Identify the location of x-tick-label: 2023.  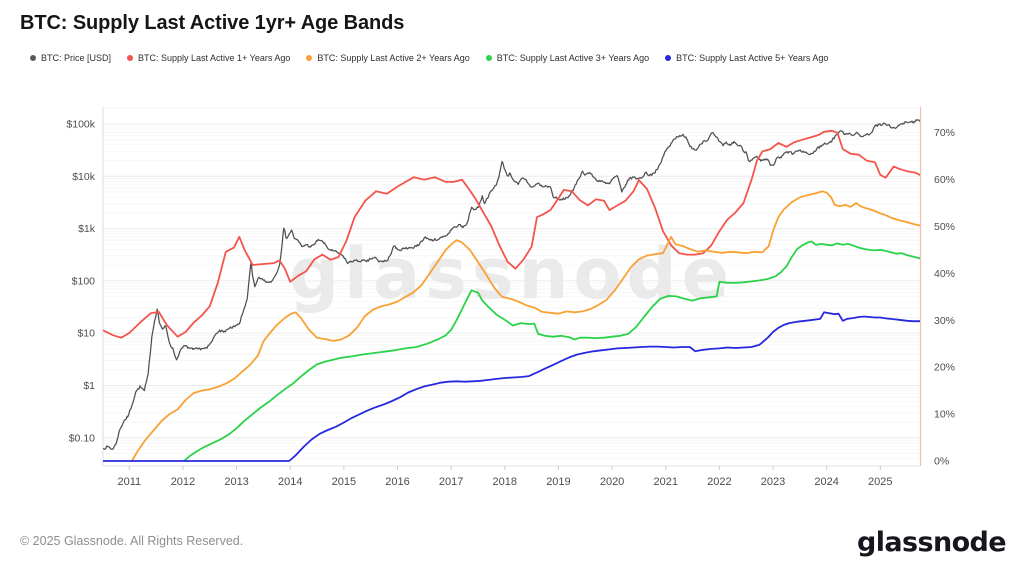
(773, 482).